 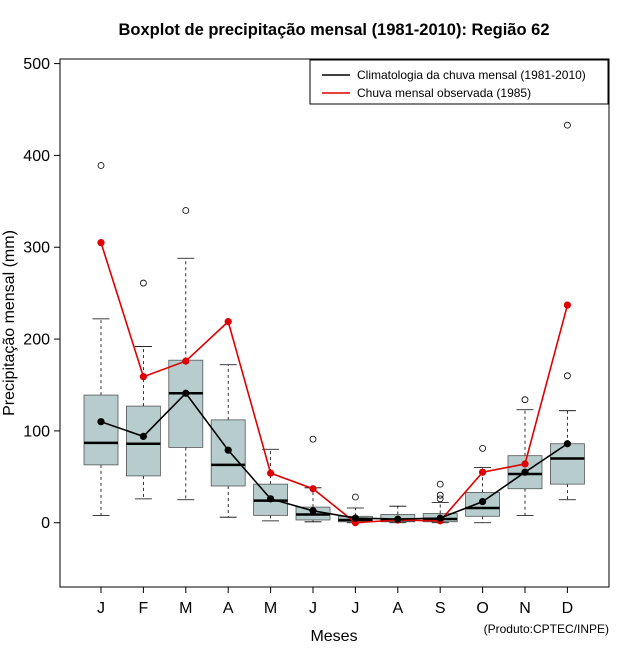 I want to click on x-axis-label: Meses, so click(x=333, y=636).